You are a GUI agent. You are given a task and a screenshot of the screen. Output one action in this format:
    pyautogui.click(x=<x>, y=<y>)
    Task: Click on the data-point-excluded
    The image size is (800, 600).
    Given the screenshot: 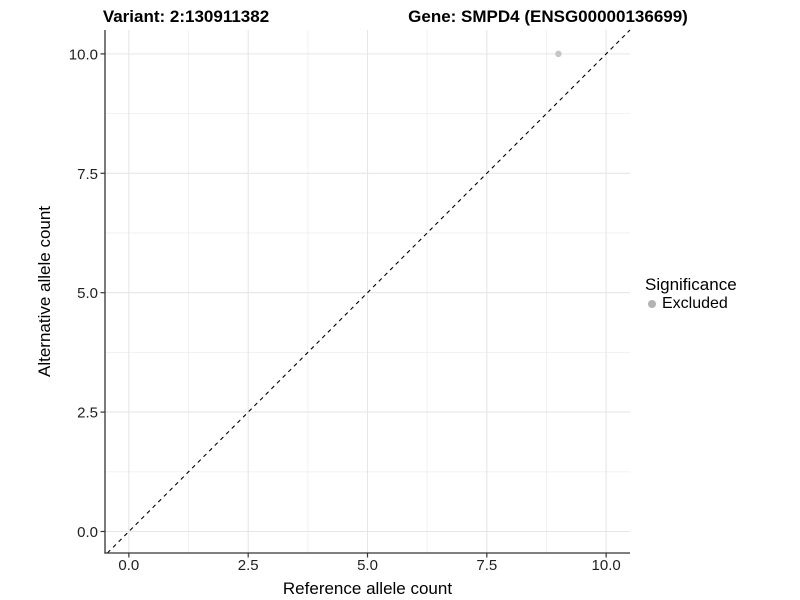 What is the action you would take?
    pyautogui.click(x=558, y=54)
    